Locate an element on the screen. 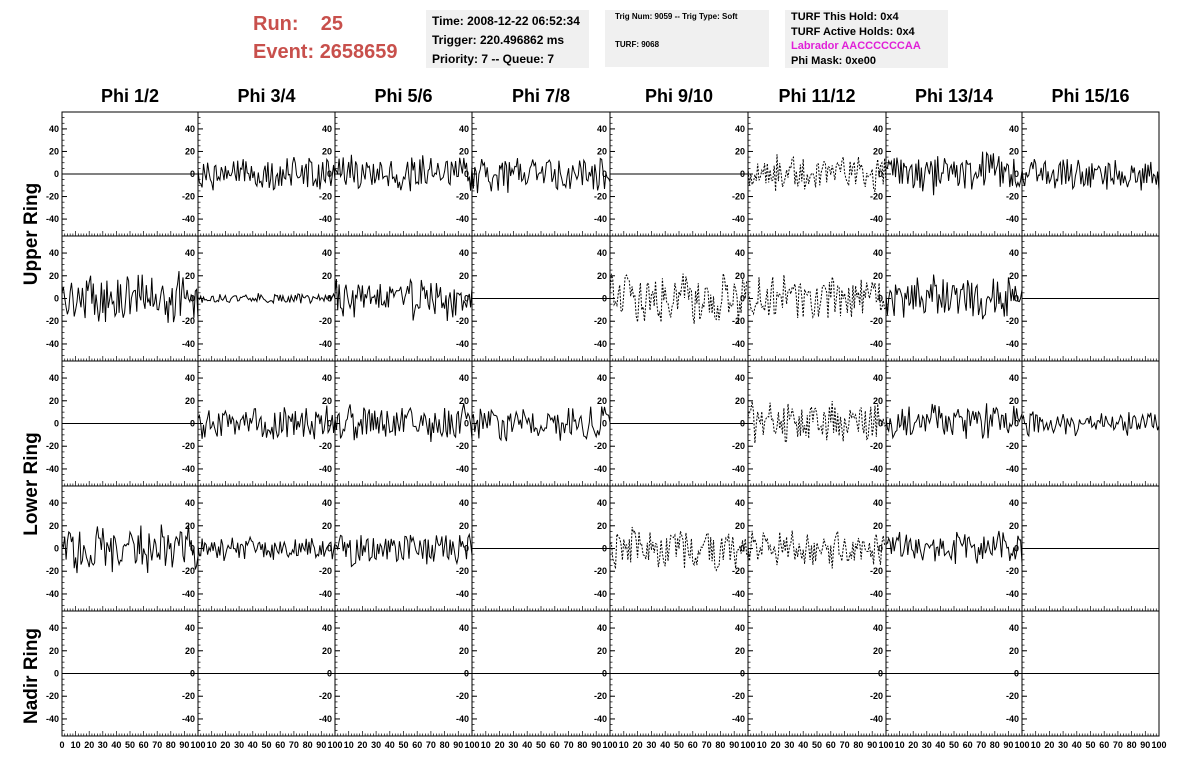  phi-mask-text: Phi Mask: 0xe00 is located at coordinates (833, 60).